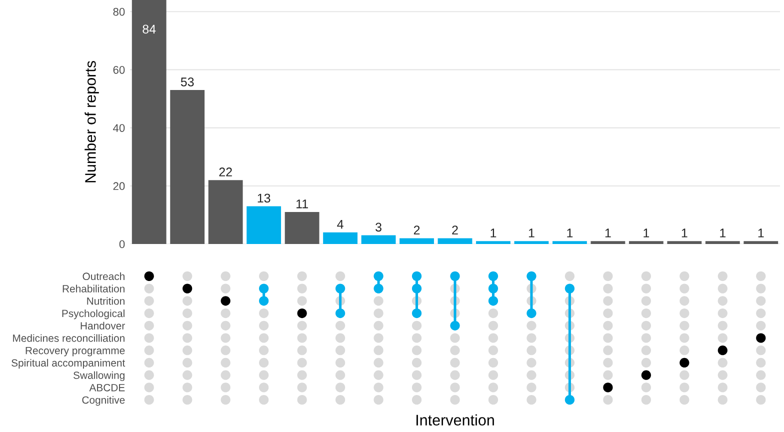 Image resolution: width=784 pixels, height=432 pixels. I want to click on data-label: 13, so click(264, 198).